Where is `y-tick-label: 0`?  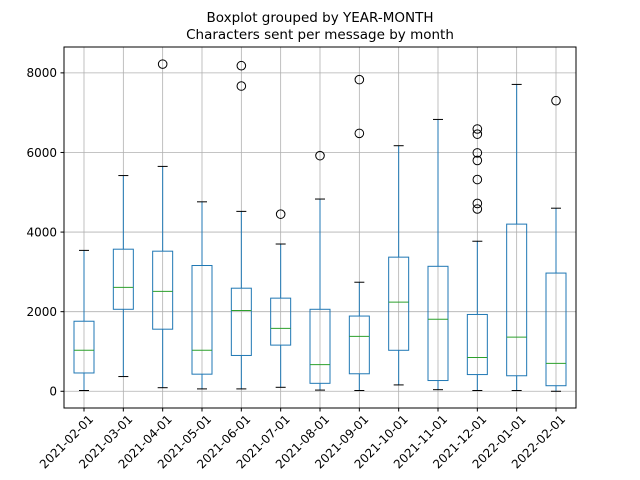
y-tick-label: 0 is located at coordinates (53, 392).